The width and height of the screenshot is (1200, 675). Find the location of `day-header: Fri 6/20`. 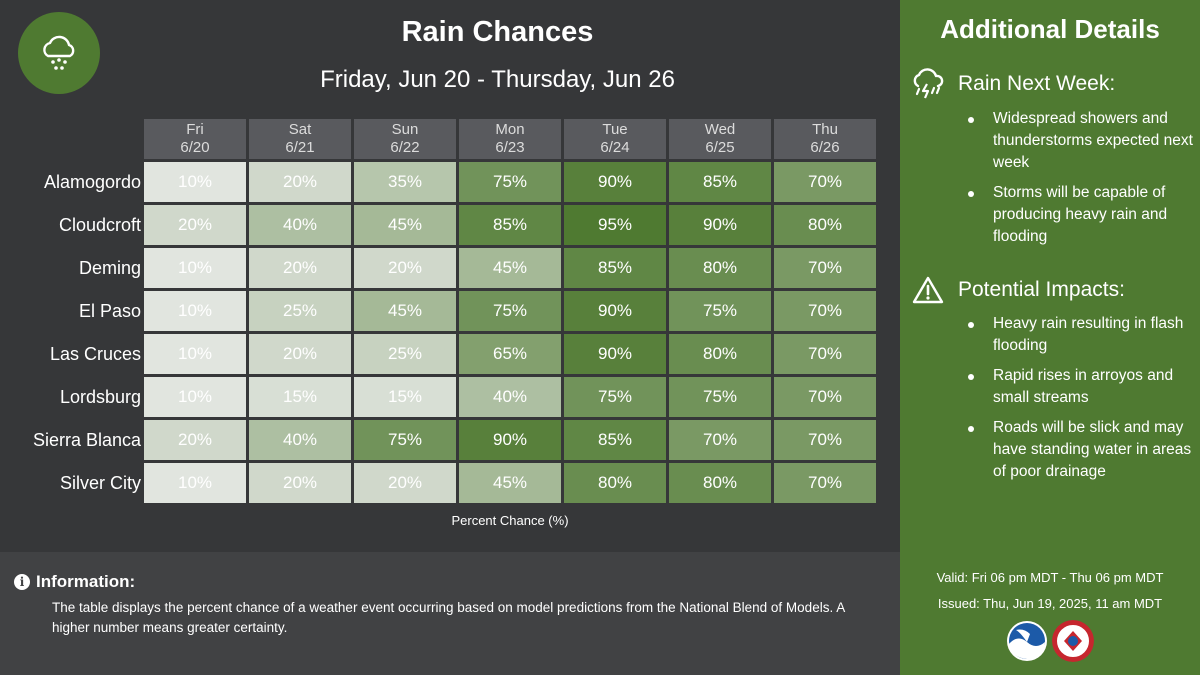

day-header: Fri 6/20 is located at coordinates (195, 139).